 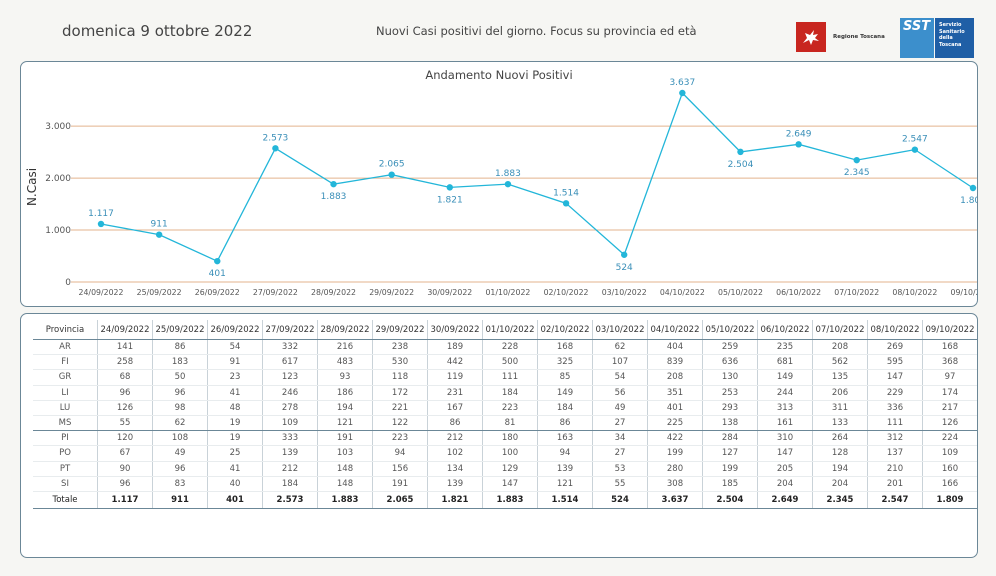 What do you see at coordinates (58, 231) in the screenshot?
I see `y-tick-label: 1.000` at bounding box center [58, 231].